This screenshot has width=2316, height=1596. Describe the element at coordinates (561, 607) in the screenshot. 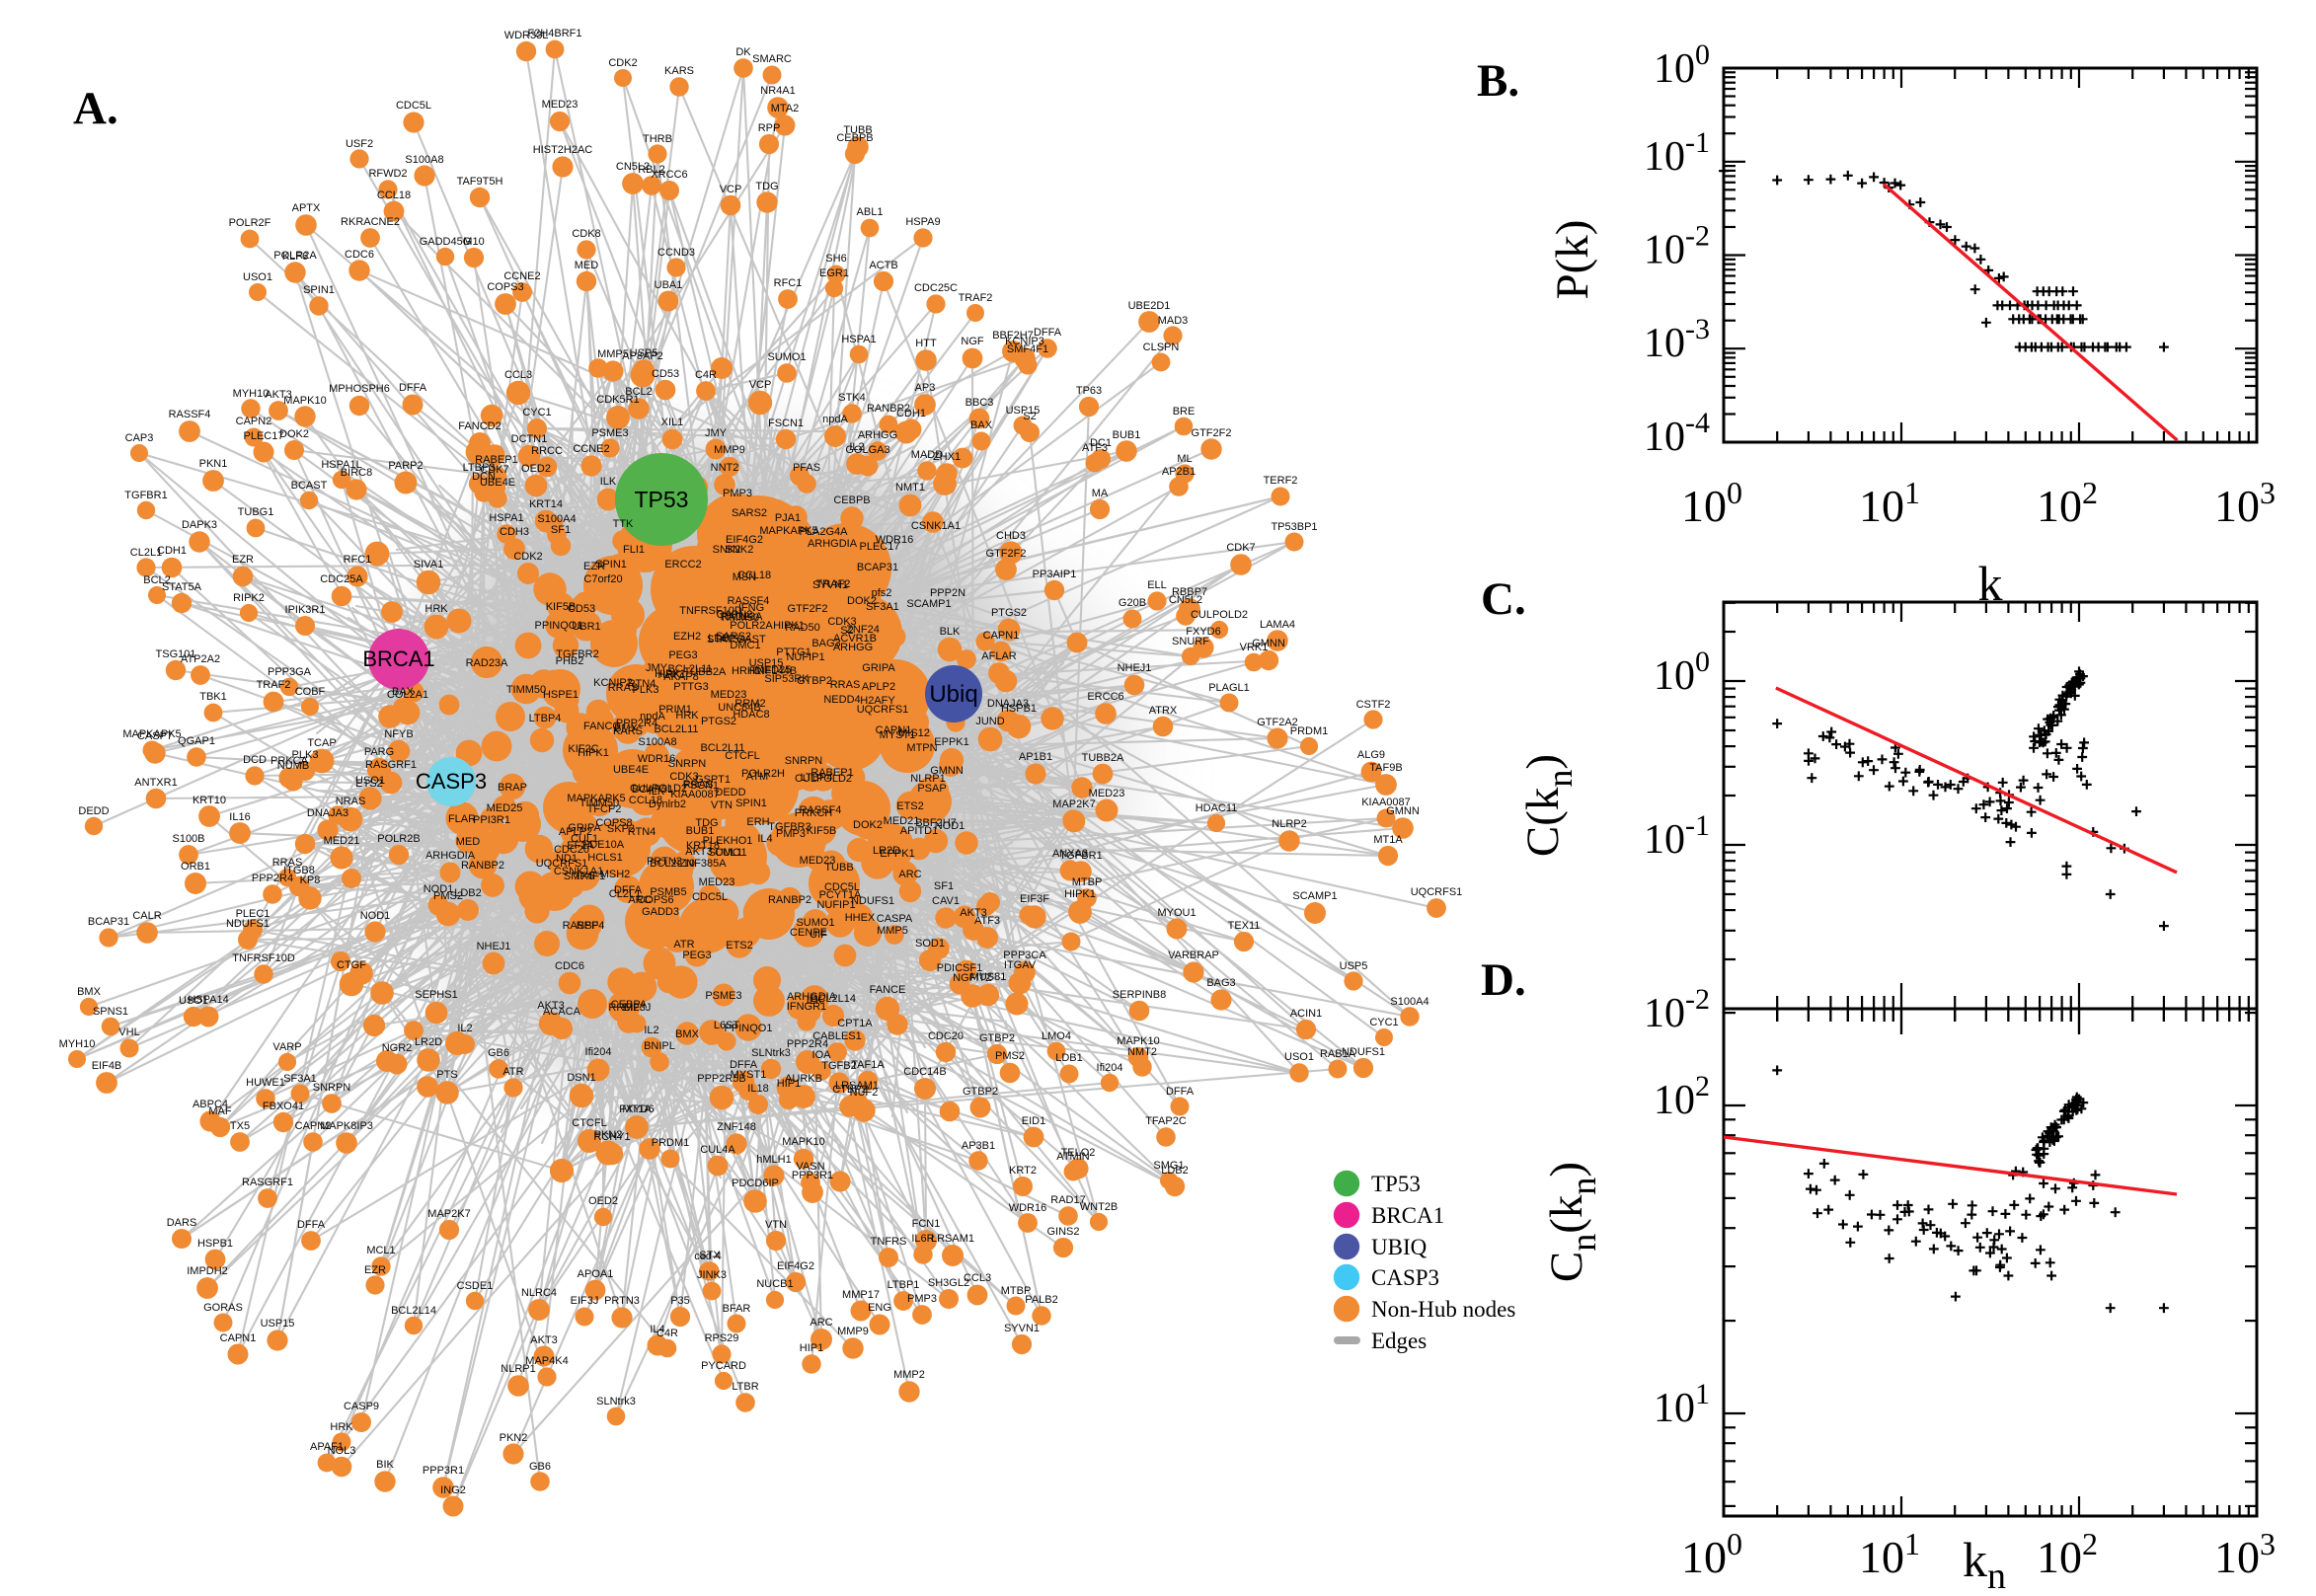

I see `svg-text: KIF5B` at that location.